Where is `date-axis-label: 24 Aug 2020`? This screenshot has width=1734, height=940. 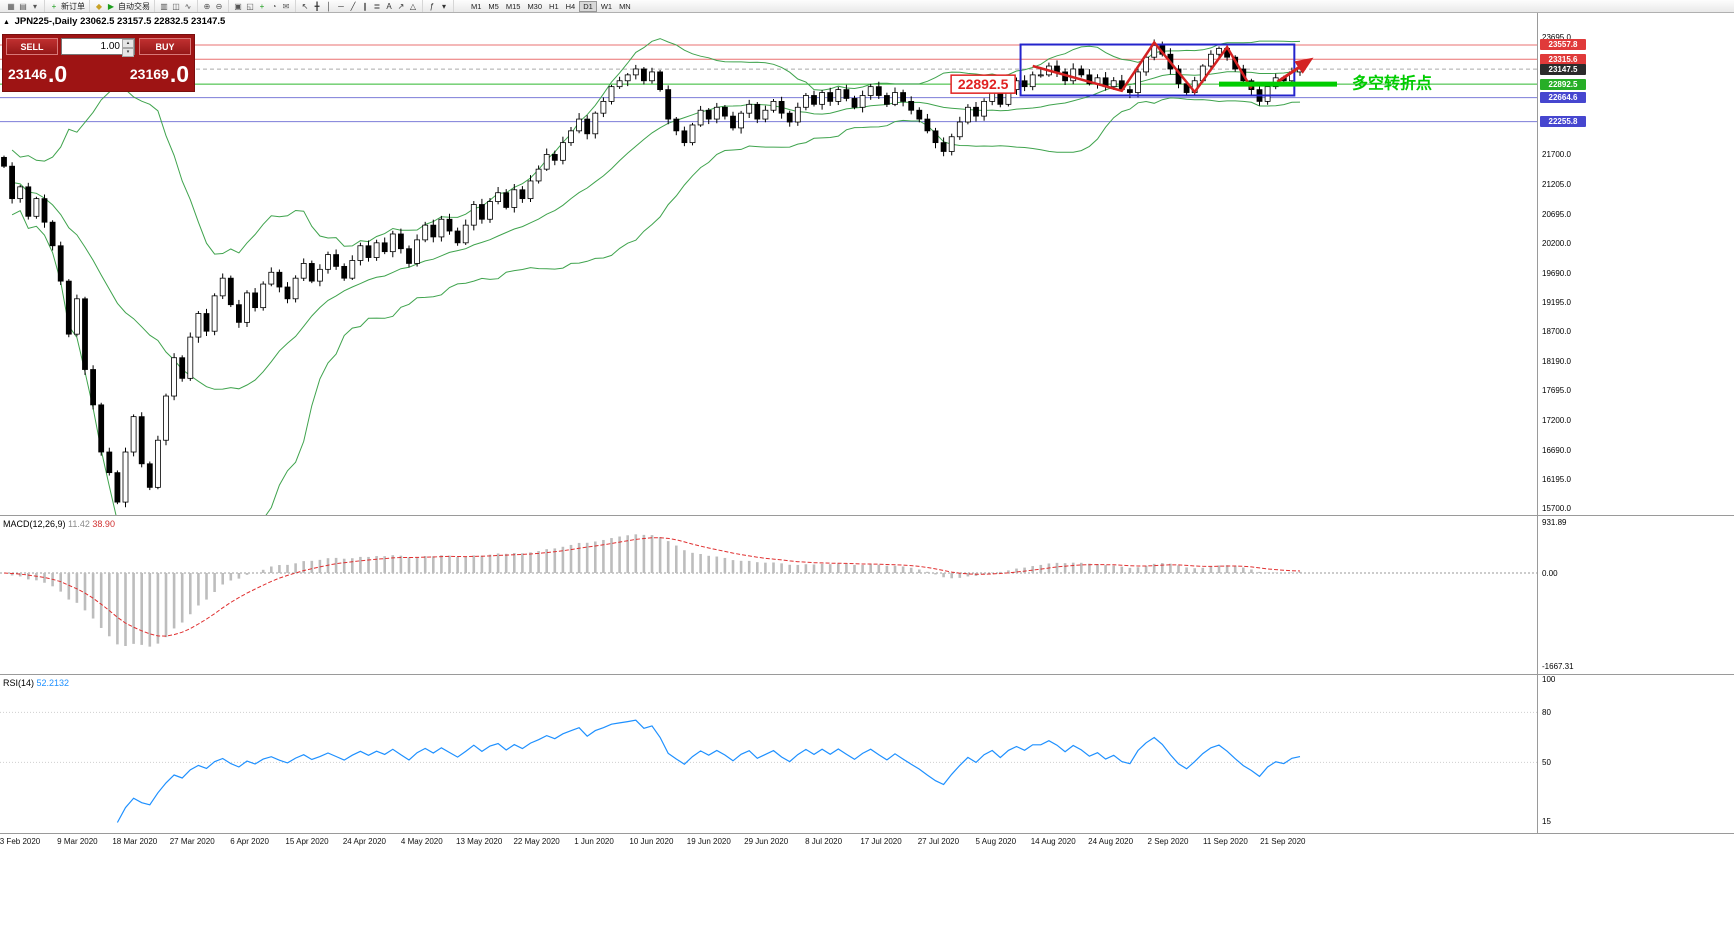
date-axis-label: 24 Aug 2020 is located at coordinates (1111, 841).